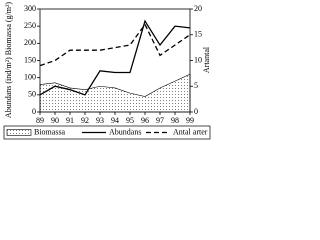  What do you see at coordinates (40, 120) in the screenshot?
I see `x-tick-label: 89` at bounding box center [40, 120].